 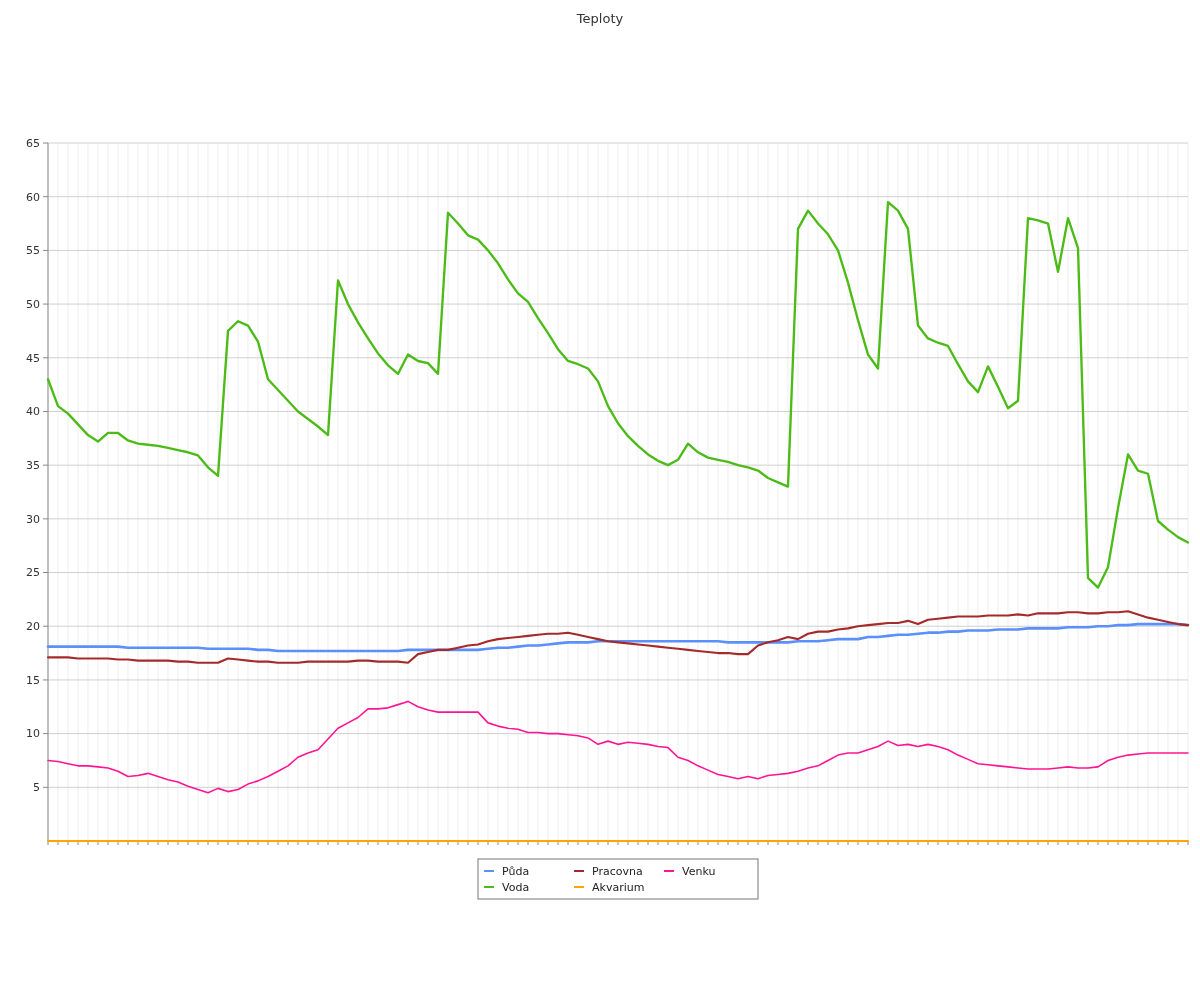 What do you see at coordinates (618, 887) in the screenshot?
I see `legend-label: Akvarium` at bounding box center [618, 887].